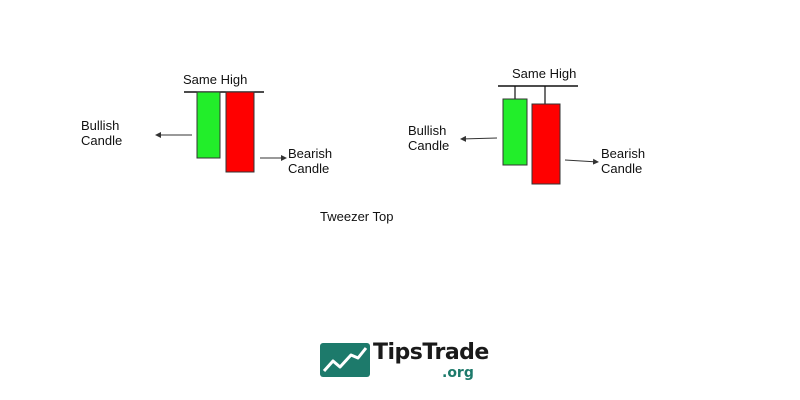  Describe the element at coordinates (581, 161) in the screenshot. I see `bearish-arrow` at that location.